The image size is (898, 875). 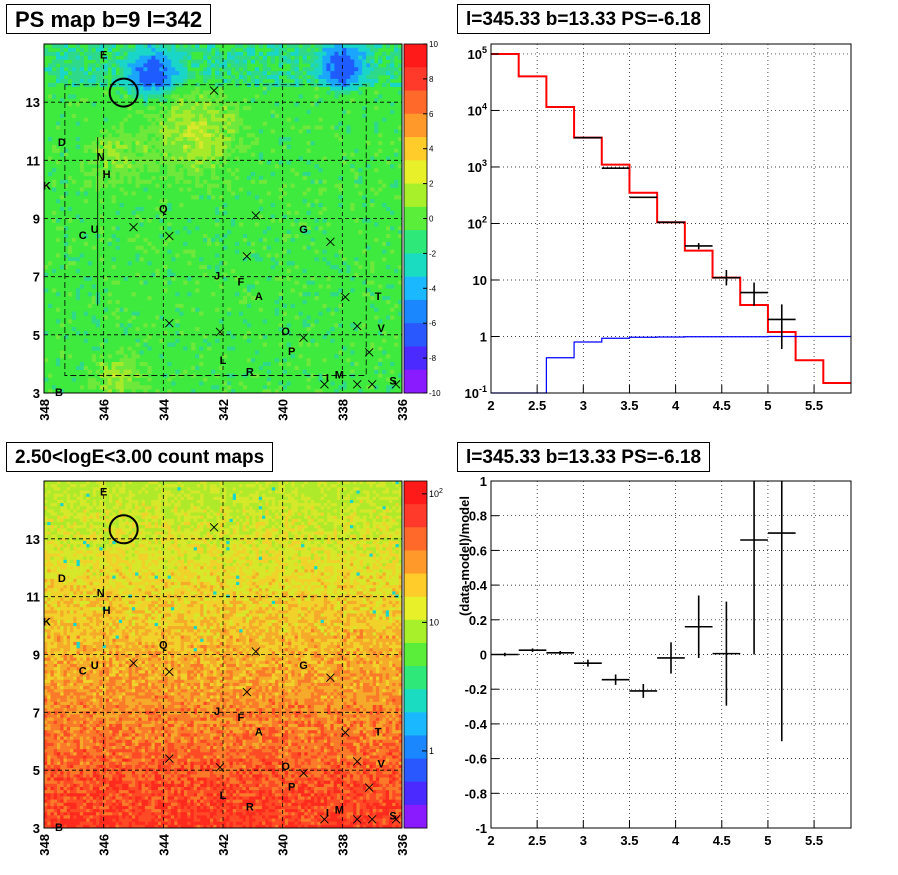 What do you see at coordinates (392, 381) in the screenshot?
I see `ps-map-source-label: S` at bounding box center [392, 381].